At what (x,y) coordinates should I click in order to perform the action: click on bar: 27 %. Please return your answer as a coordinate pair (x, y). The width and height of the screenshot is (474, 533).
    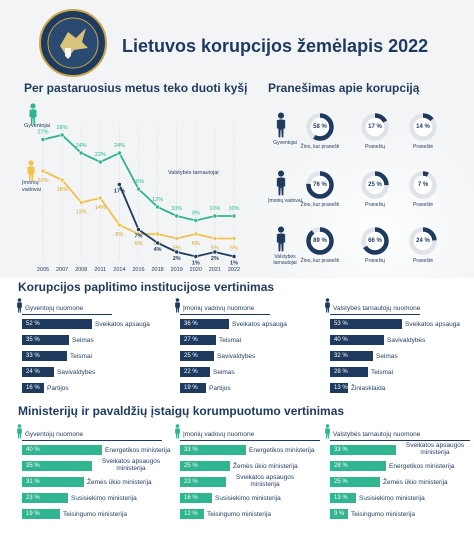
    Looking at the image, I should click on (198, 340).